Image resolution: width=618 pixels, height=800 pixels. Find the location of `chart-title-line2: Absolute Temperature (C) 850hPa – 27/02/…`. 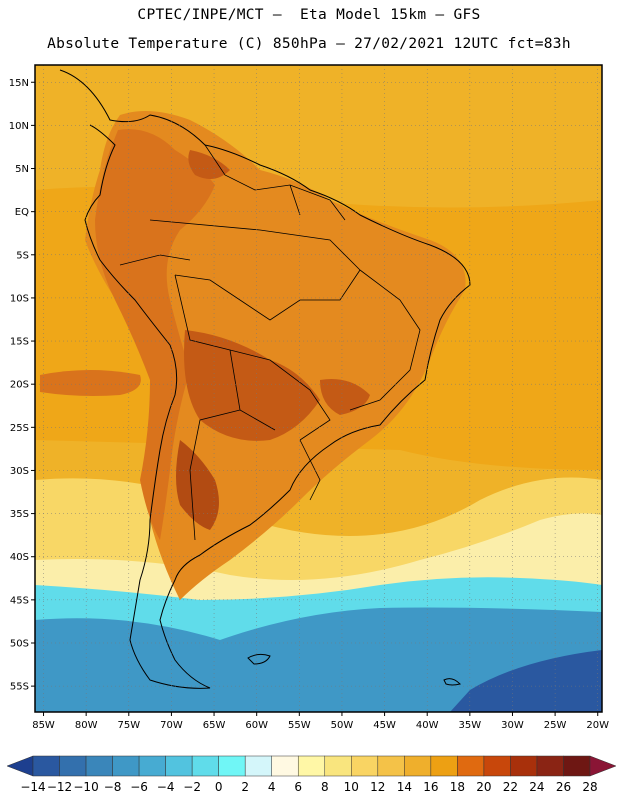

chart-title-line2: Absolute Temperature (C) 850hPa – 27/02/… is located at coordinates (309, 44).